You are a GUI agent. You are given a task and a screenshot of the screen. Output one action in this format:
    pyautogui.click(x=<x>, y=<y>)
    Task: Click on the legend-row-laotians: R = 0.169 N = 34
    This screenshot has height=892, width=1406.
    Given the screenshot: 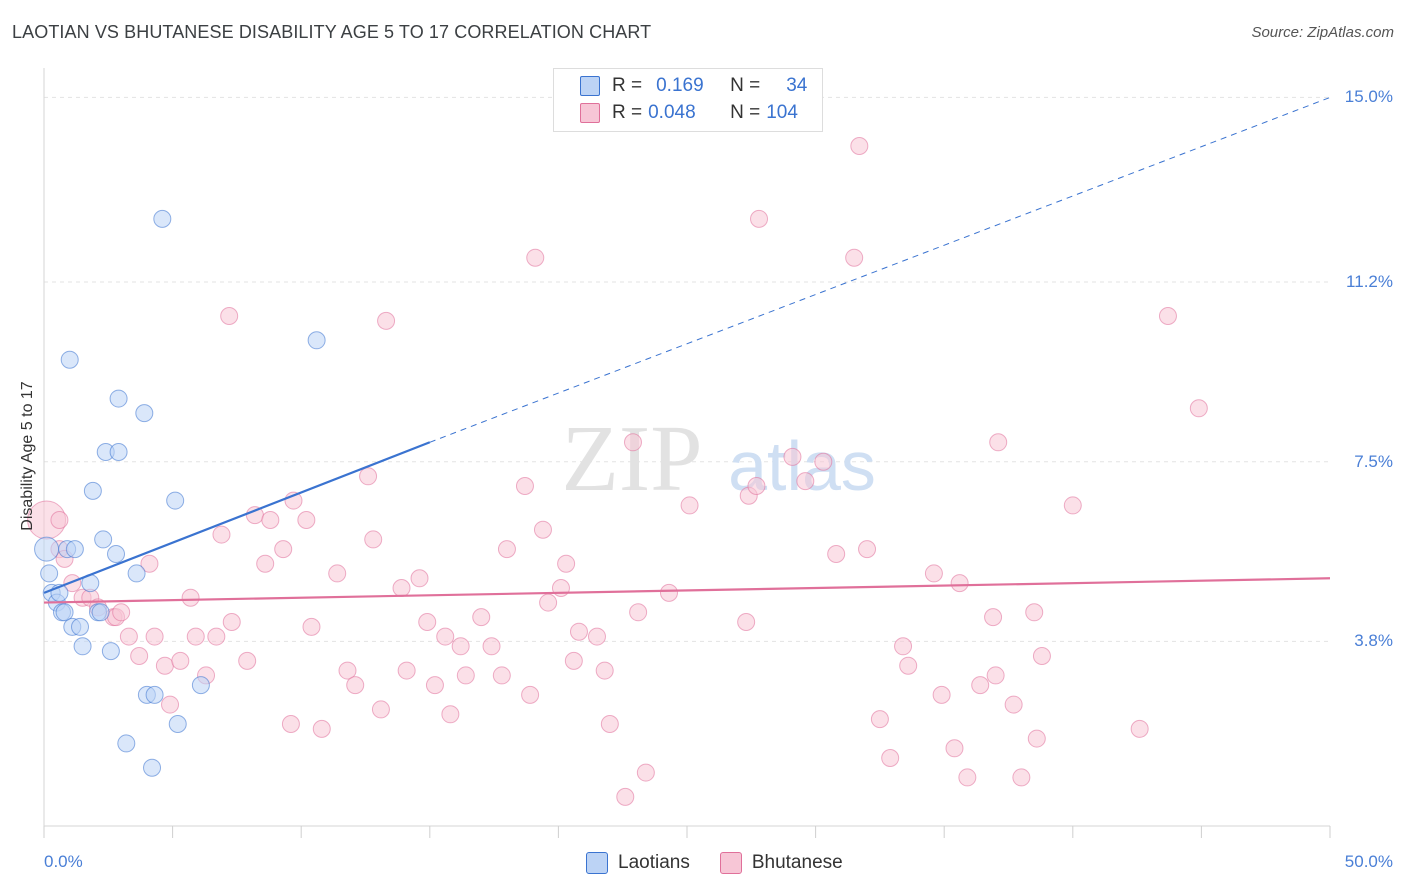 What is the action you would take?
    pyautogui.click(x=693, y=86)
    